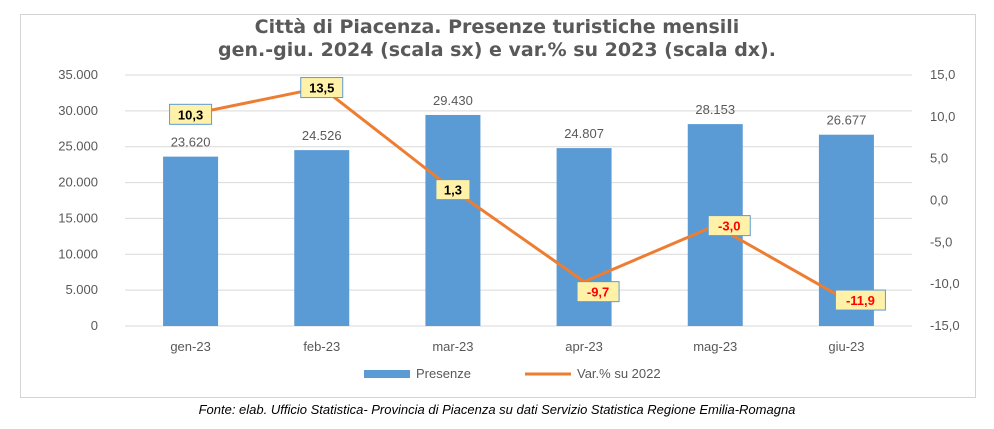  I want to click on bar-value-label: 26.677, so click(847, 120).